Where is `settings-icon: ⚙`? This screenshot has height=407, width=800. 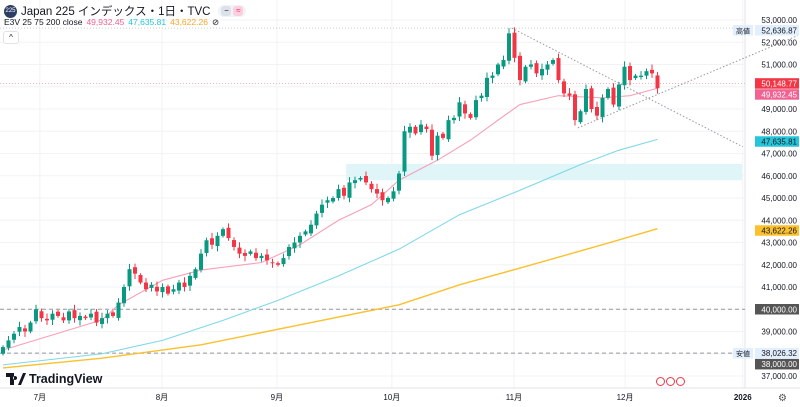 settings-icon: ⚙ is located at coordinates (782, 398).